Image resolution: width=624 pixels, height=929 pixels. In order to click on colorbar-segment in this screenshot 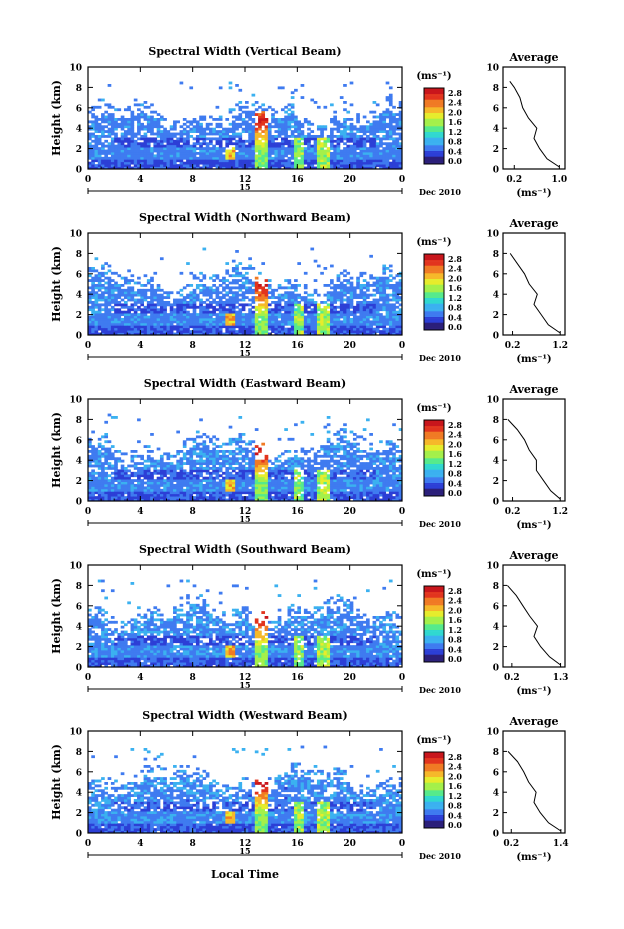, I will do `click(434, 270)`.